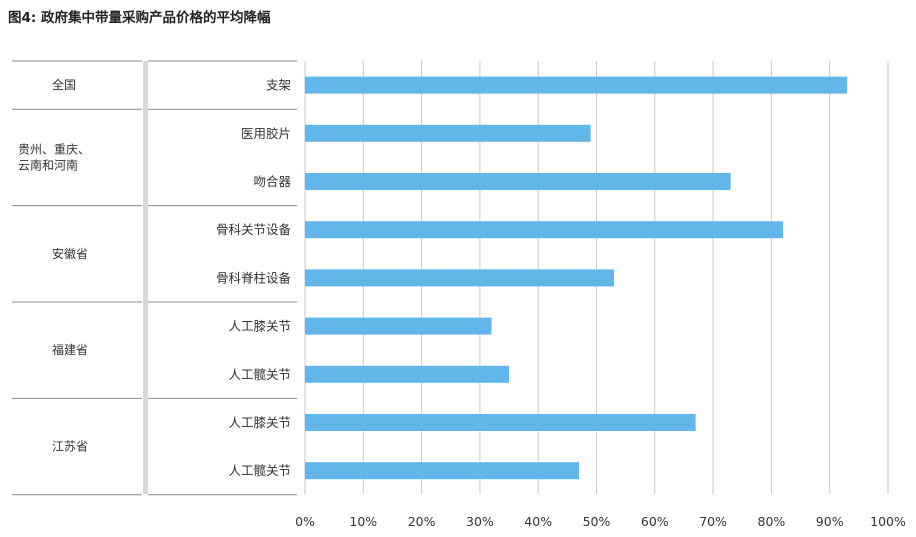 The image size is (916, 537). I want to click on x-tick-label: 10%, so click(363, 521).